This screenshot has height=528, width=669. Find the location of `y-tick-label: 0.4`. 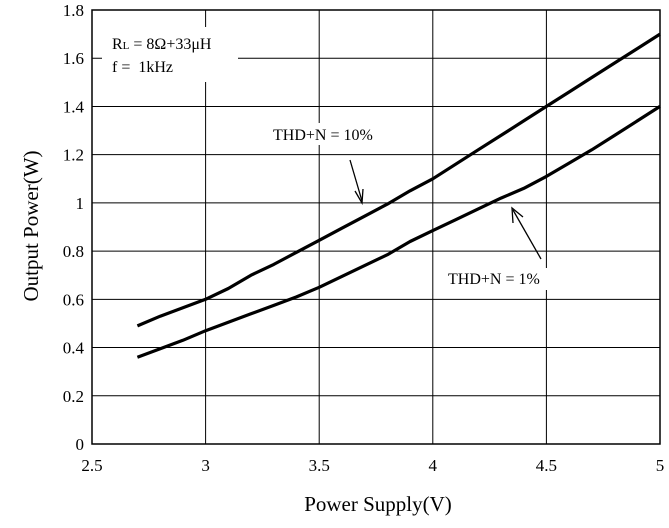

y-tick-label: 0.4 is located at coordinates (74, 348).